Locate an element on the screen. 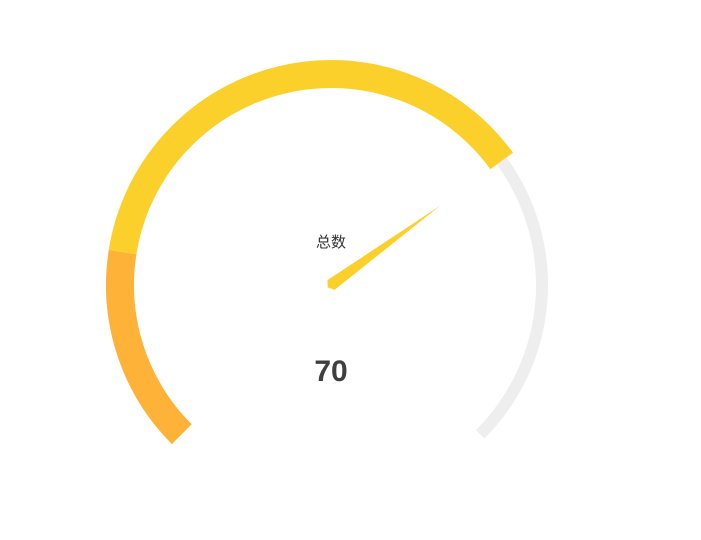  gauge-title: 总数 is located at coordinates (331, 242).